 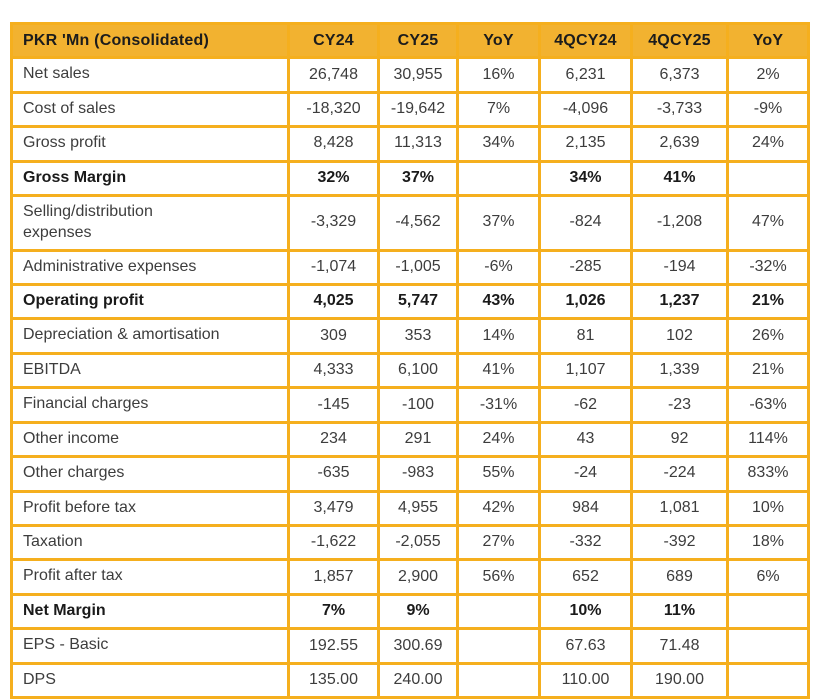 What do you see at coordinates (585, 680) in the screenshot?
I see `value-cell: 110.00` at bounding box center [585, 680].